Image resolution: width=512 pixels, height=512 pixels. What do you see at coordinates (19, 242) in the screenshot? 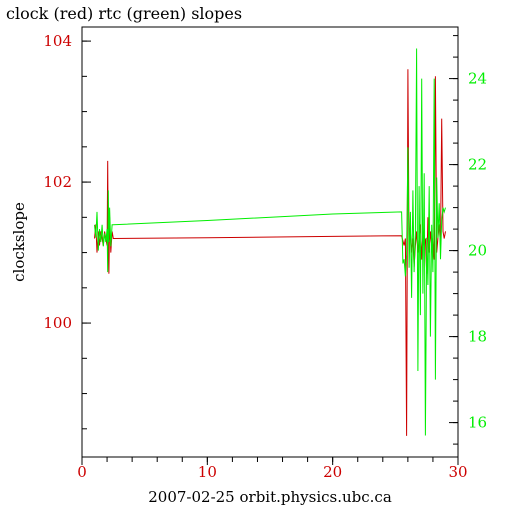
I see `y-axis-label: clockslope` at bounding box center [19, 242].